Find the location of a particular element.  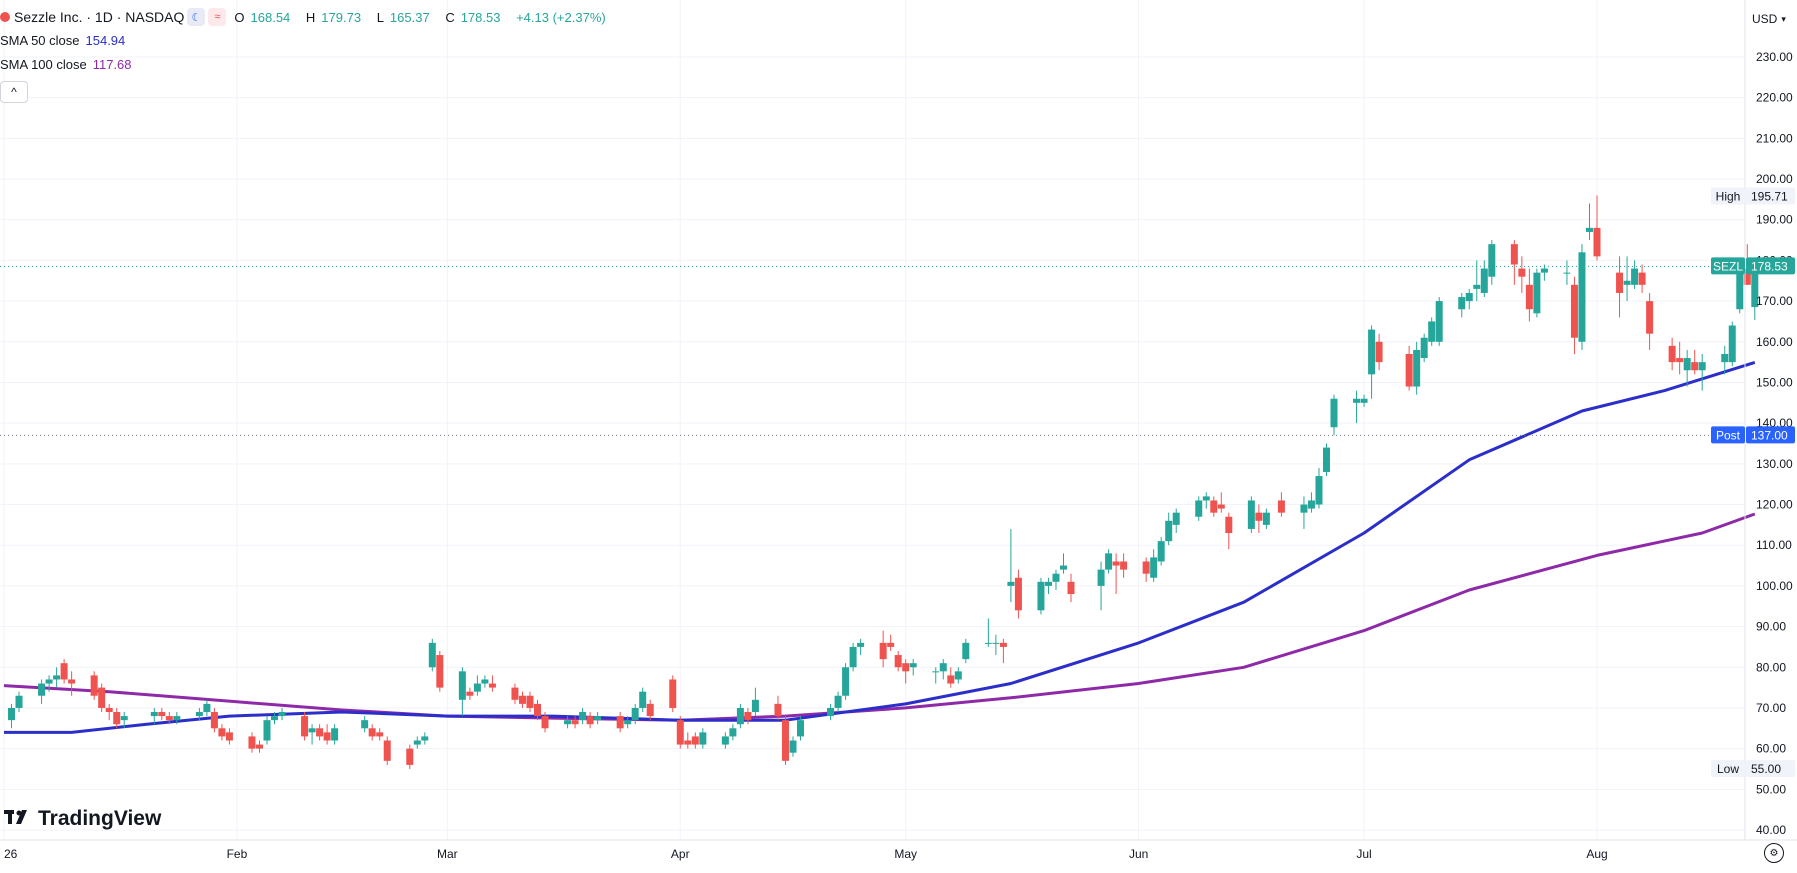

chevron-up-icon: ^ is located at coordinates (14, 92).